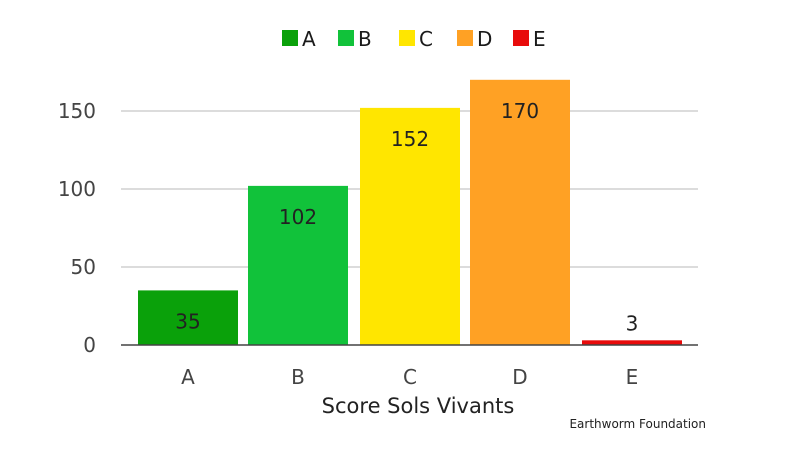 This screenshot has width=800, height=450. What do you see at coordinates (77, 228) in the screenshot?
I see `y-axis-ticks: 0 50 100 150` at bounding box center [77, 228].